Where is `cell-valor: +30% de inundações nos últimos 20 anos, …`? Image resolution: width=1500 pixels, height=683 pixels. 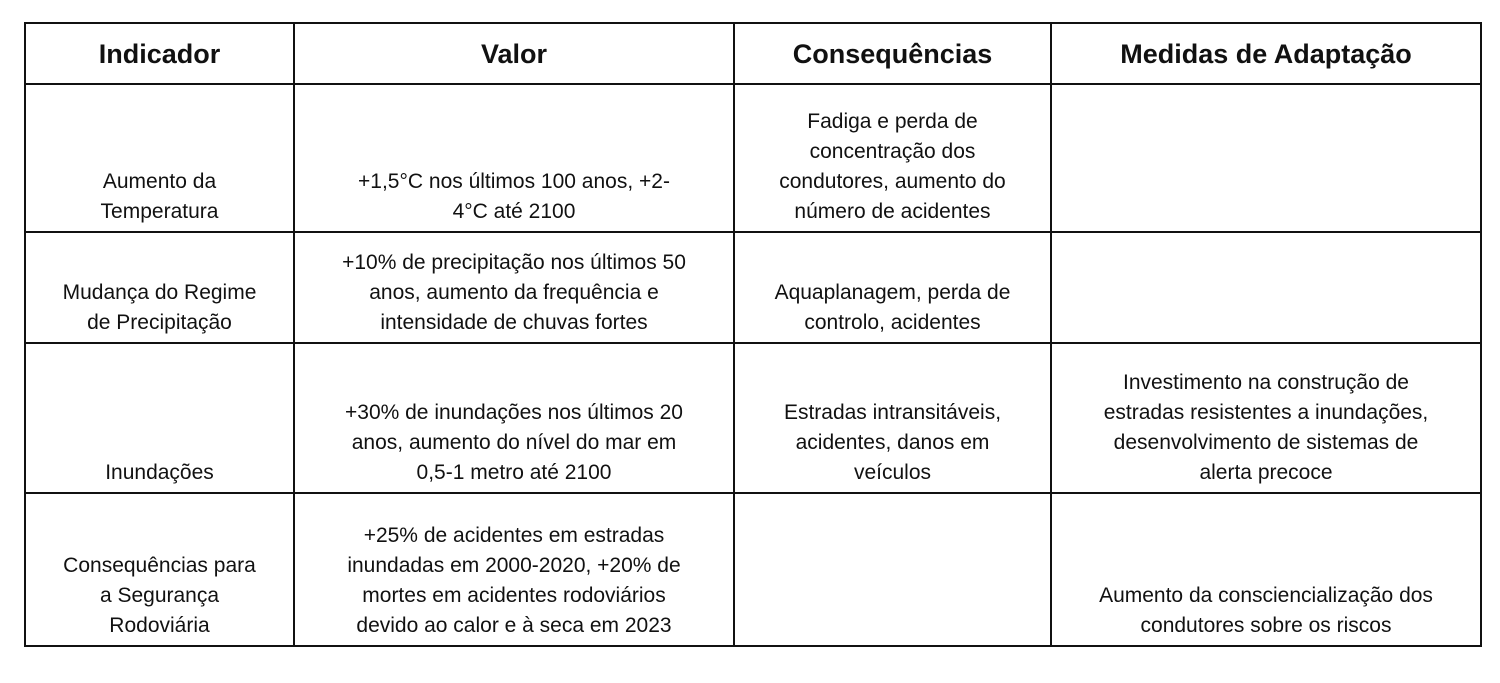
cell-valor: +30% de inundações nos últimos 20 anos, … is located at coordinates (514, 418).